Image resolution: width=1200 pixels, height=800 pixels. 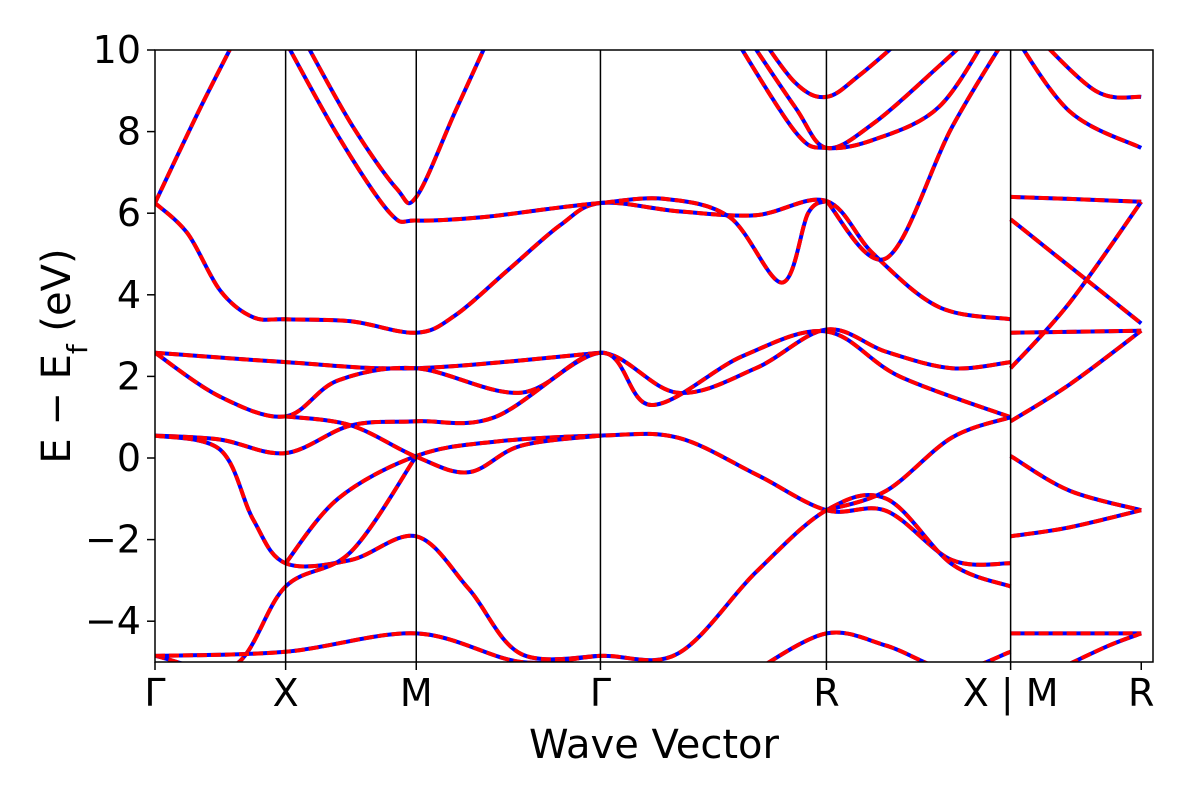 What do you see at coordinates (129, 213) in the screenshot?
I see `y-tick-label-5: 6` at bounding box center [129, 213].